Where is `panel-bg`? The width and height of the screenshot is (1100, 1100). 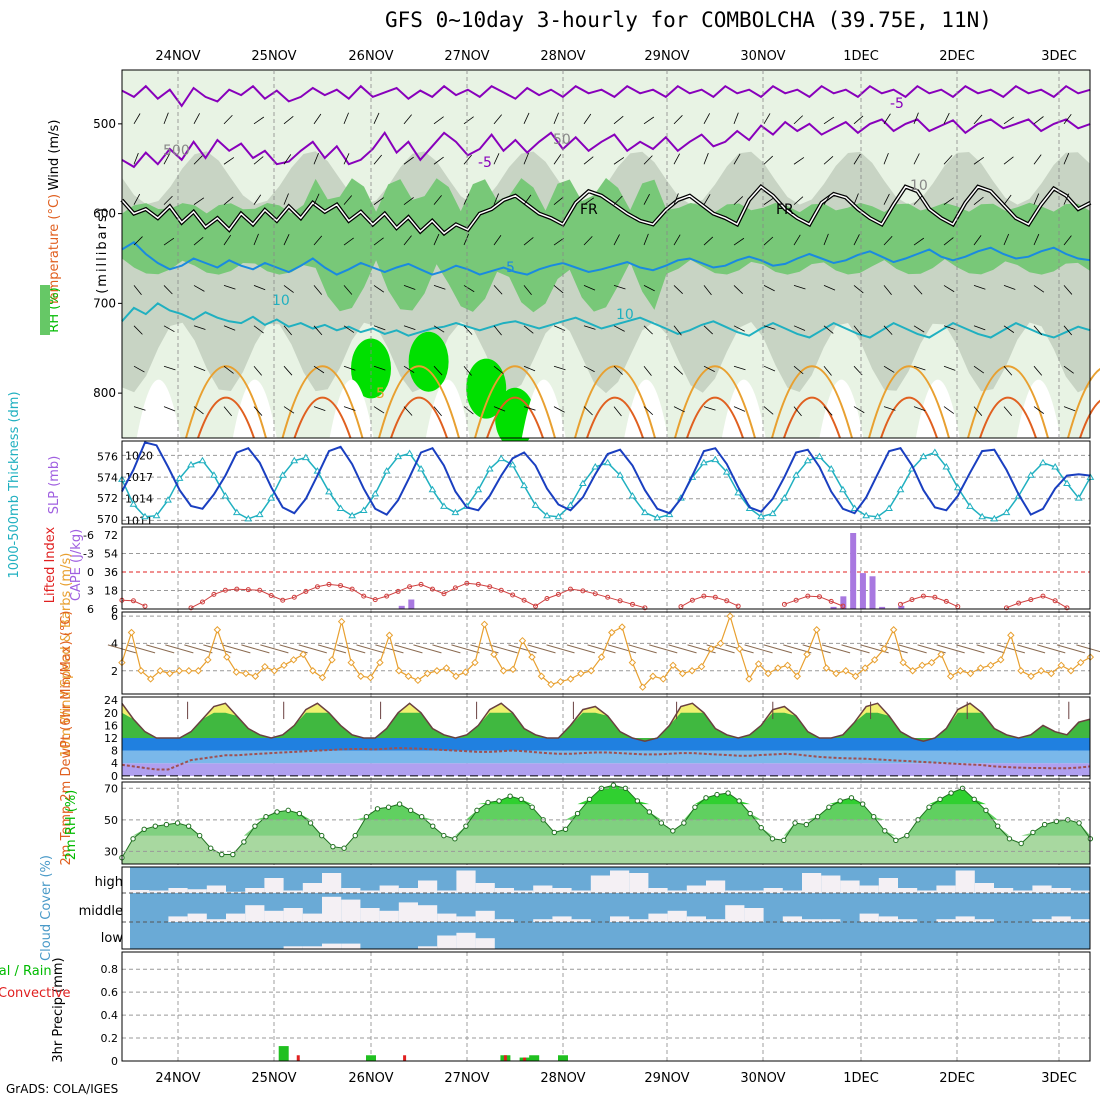 panel-bg is located at coordinates (606, 738).